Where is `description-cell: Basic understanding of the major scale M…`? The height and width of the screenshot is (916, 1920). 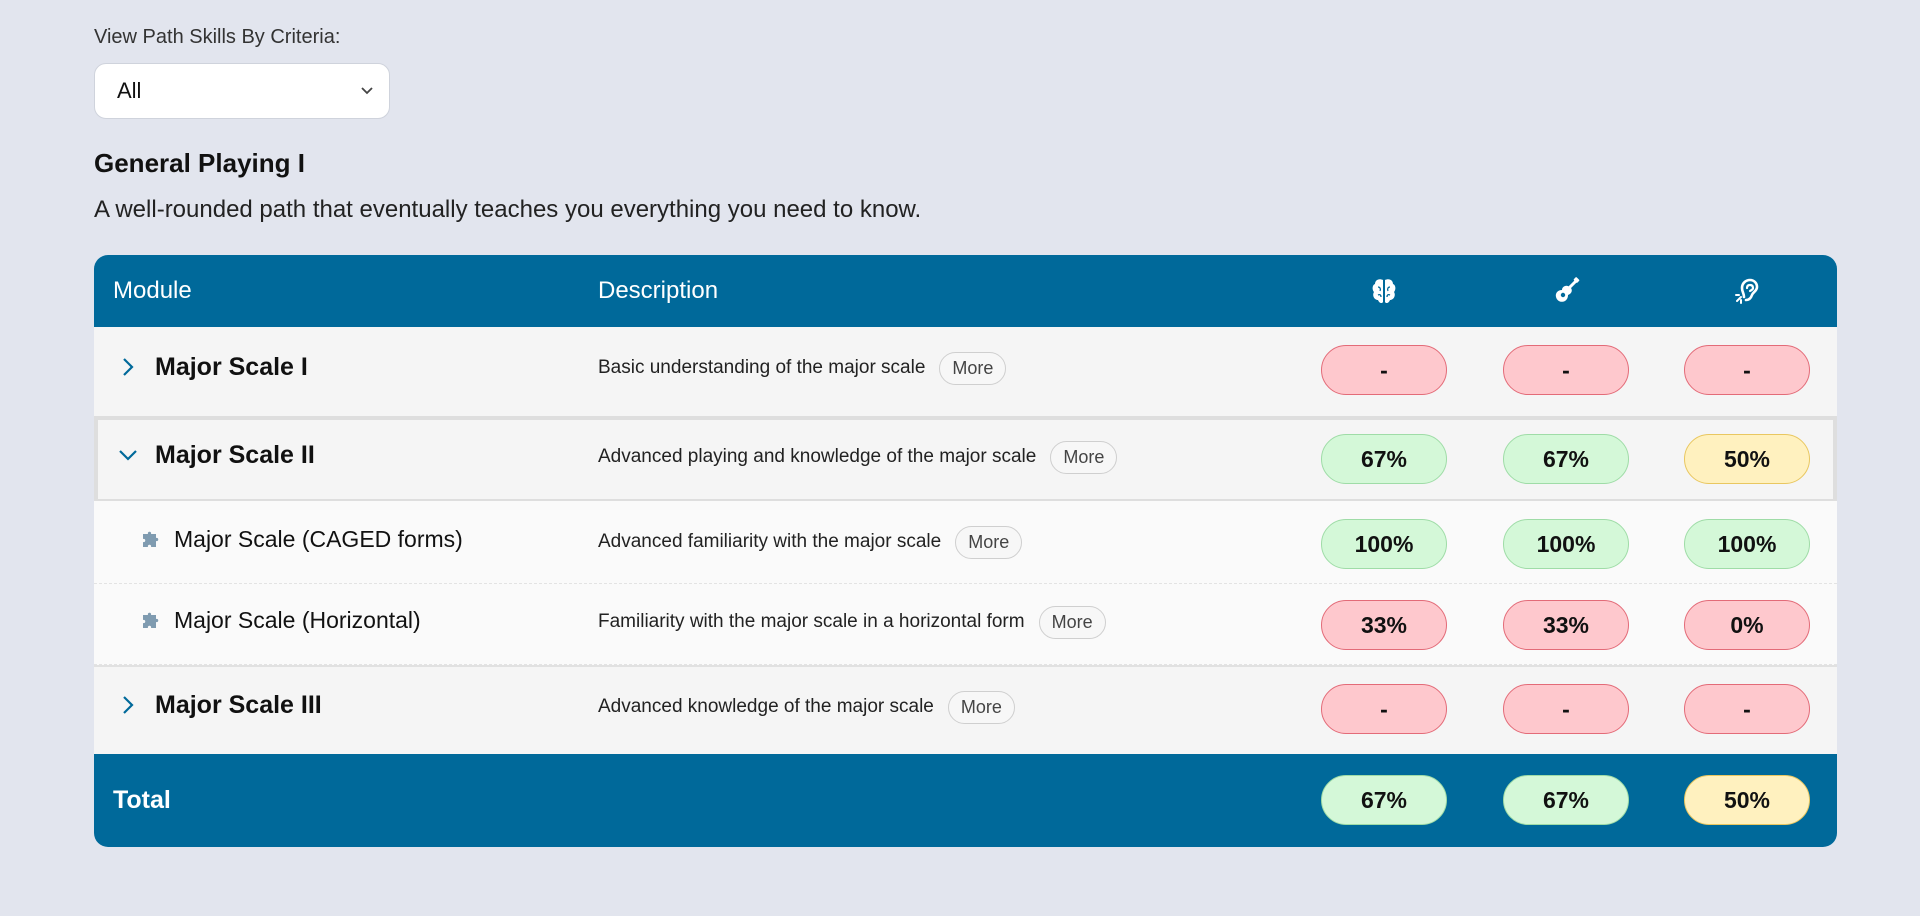 description-cell: Basic understanding of the major scale M… is located at coordinates (802, 368).